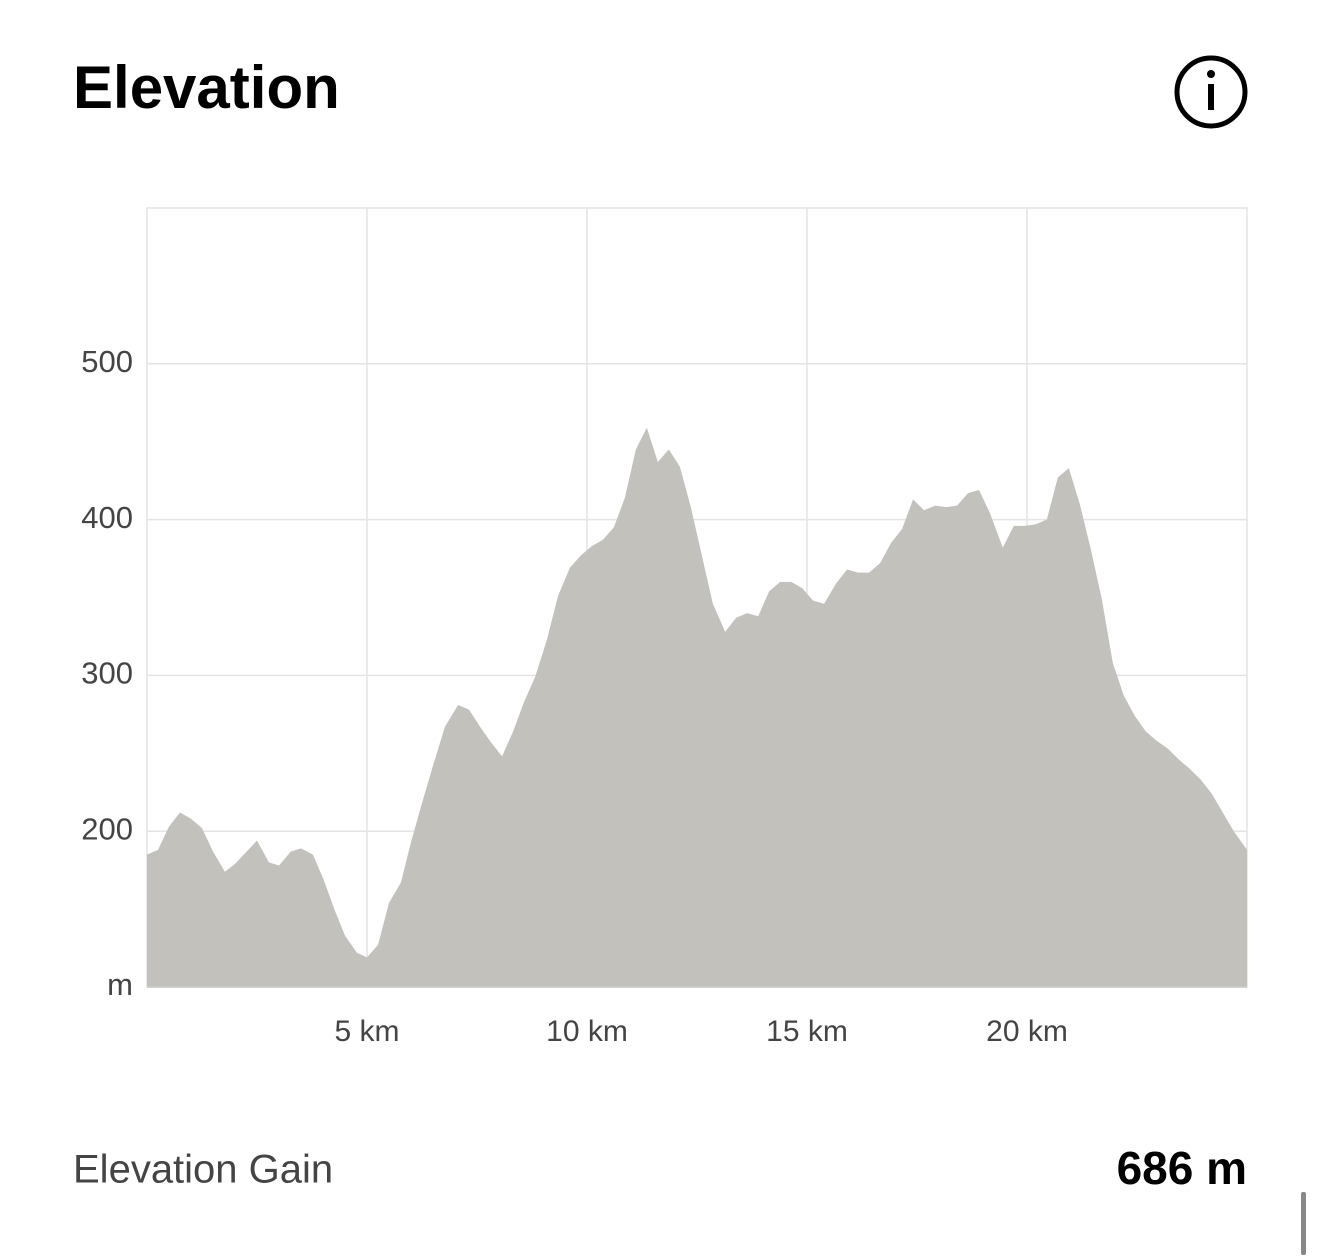 The height and width of the screenshot is (1260, 1320). What do you see at coordinates (107, 517) in the screenshot?
I see `y-tick-label: 400` at bounding box center [107, 517].